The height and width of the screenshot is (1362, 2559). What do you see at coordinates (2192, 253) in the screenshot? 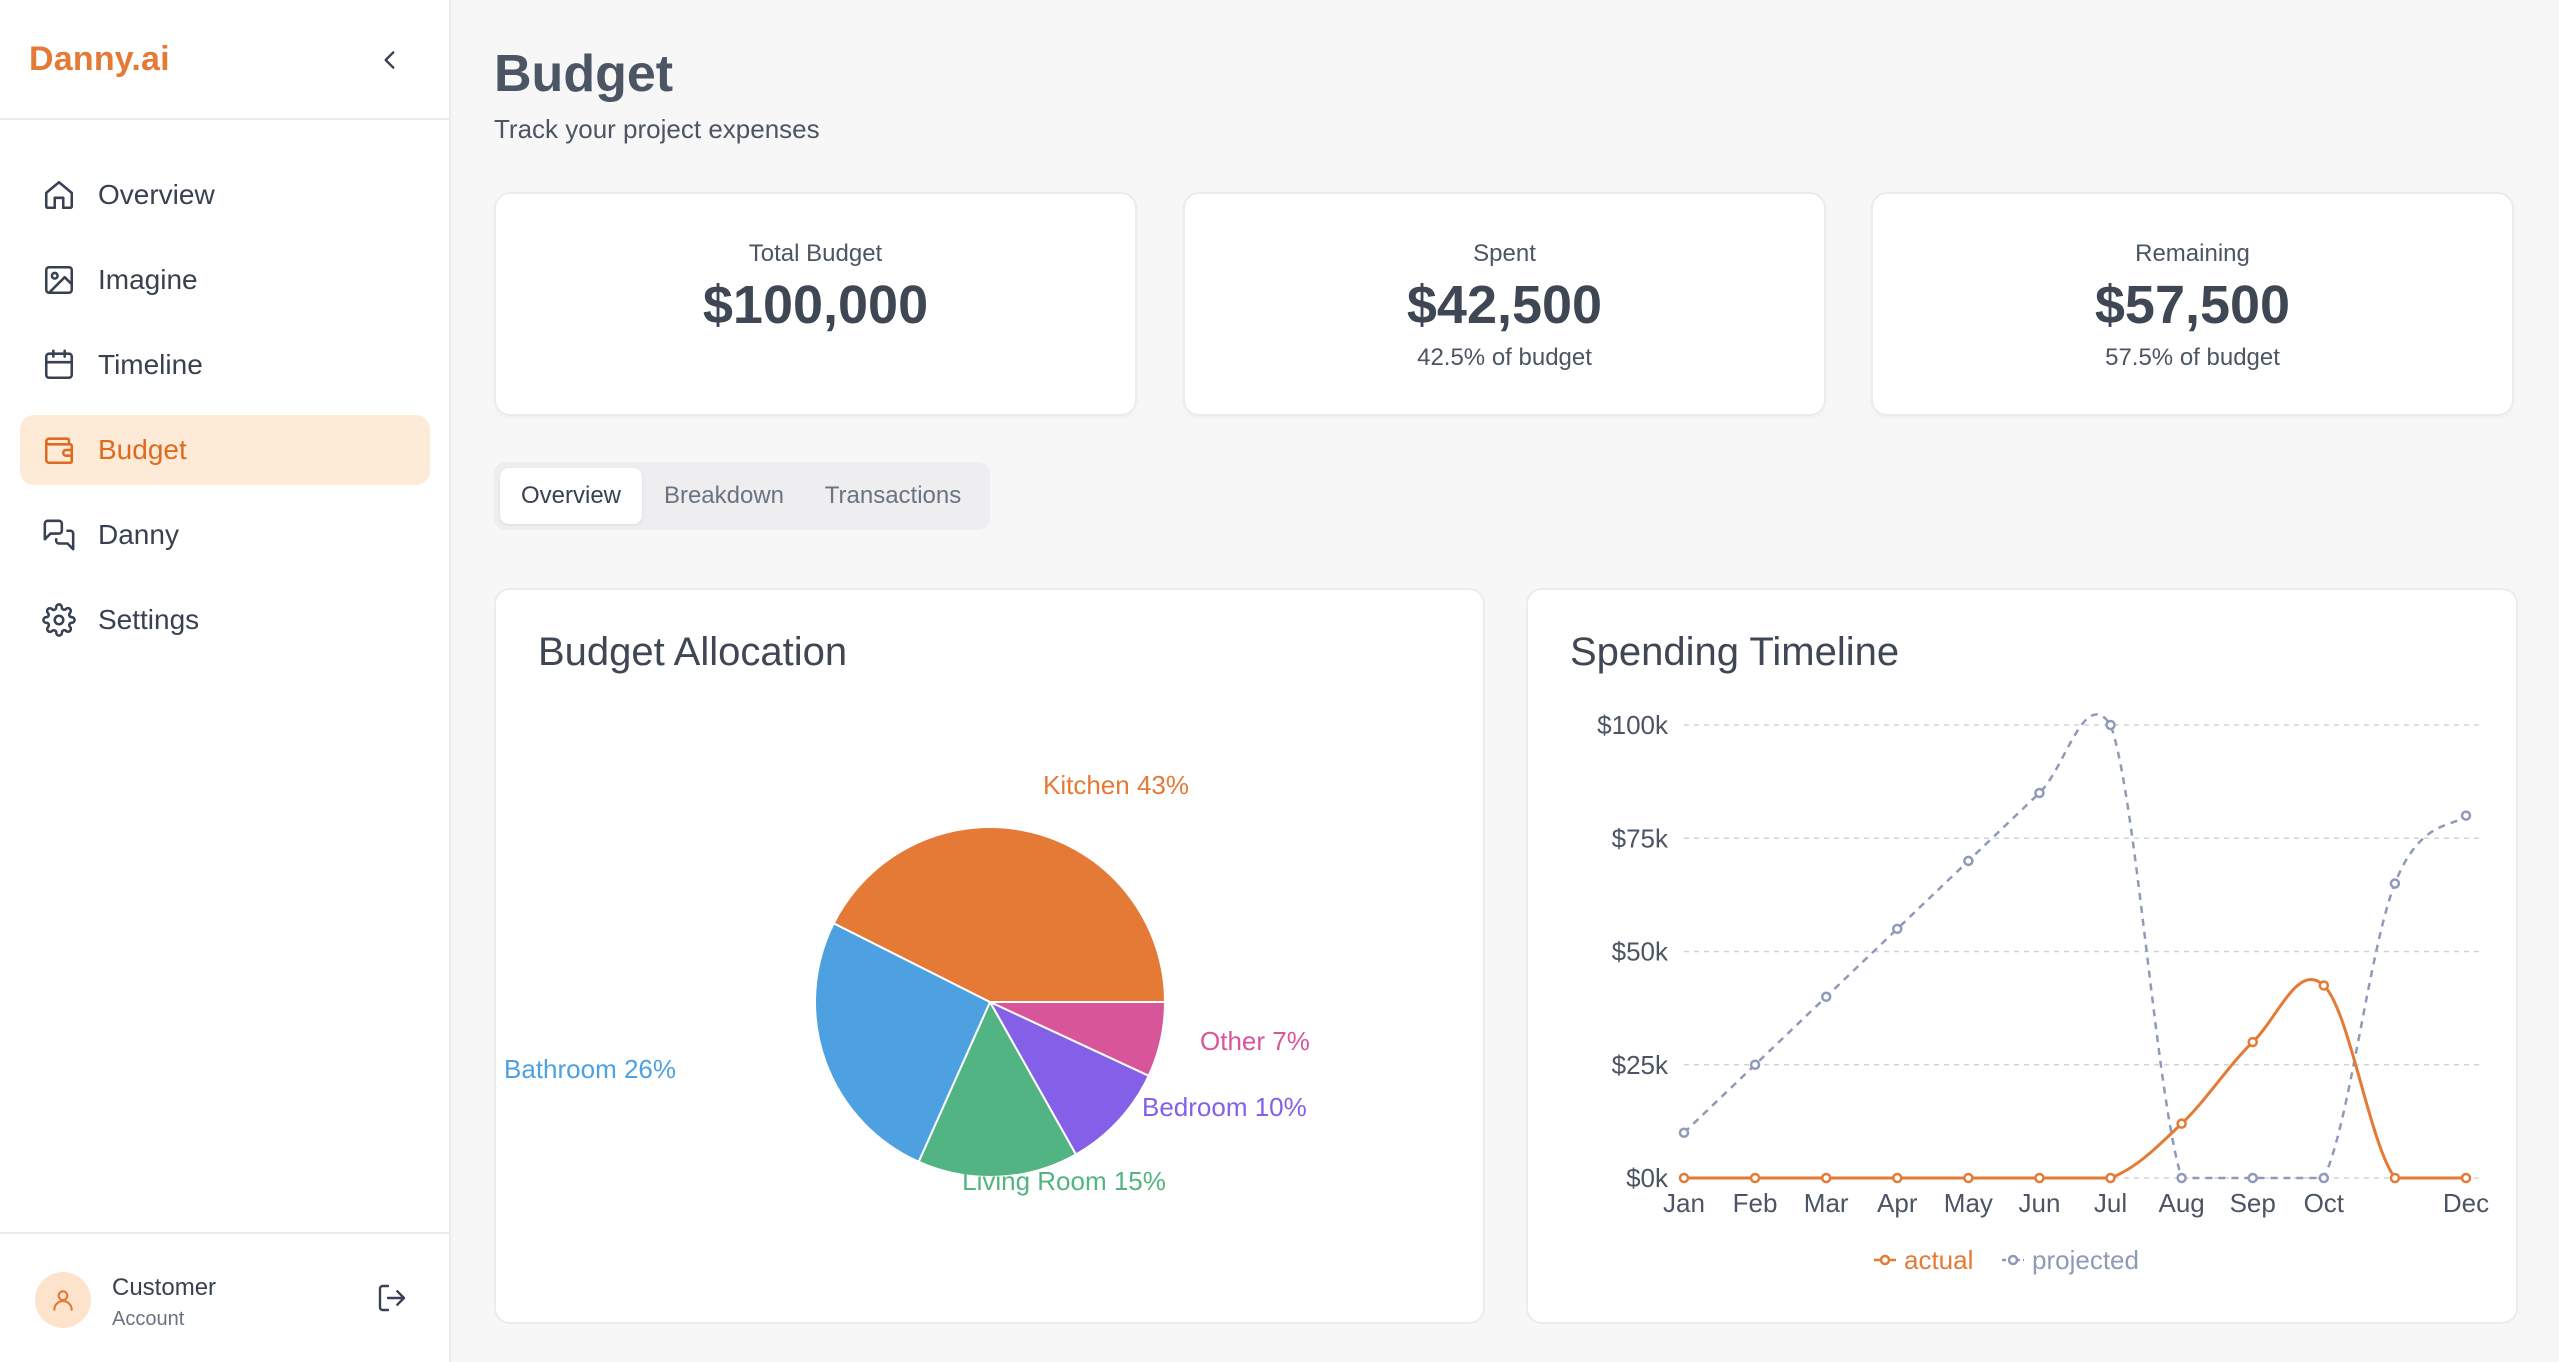
I see `stat-label: Remaining` at bounding box center [2192, 253].